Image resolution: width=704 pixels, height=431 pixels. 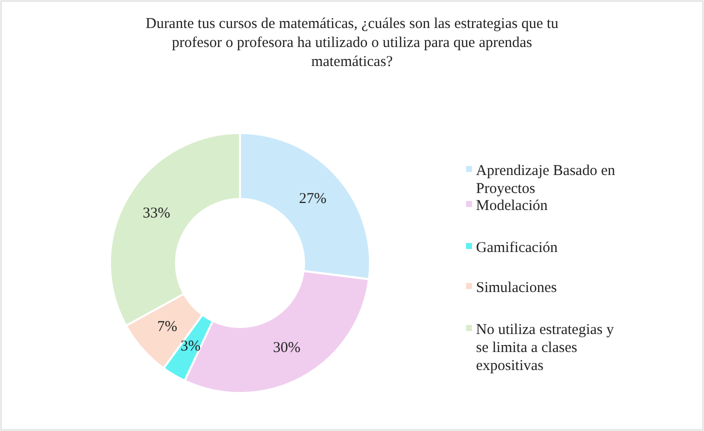 What do you see at coordinates (190, 346) in the screenshot?
I see `data-label: 3%` at bounding box center [190, 346].